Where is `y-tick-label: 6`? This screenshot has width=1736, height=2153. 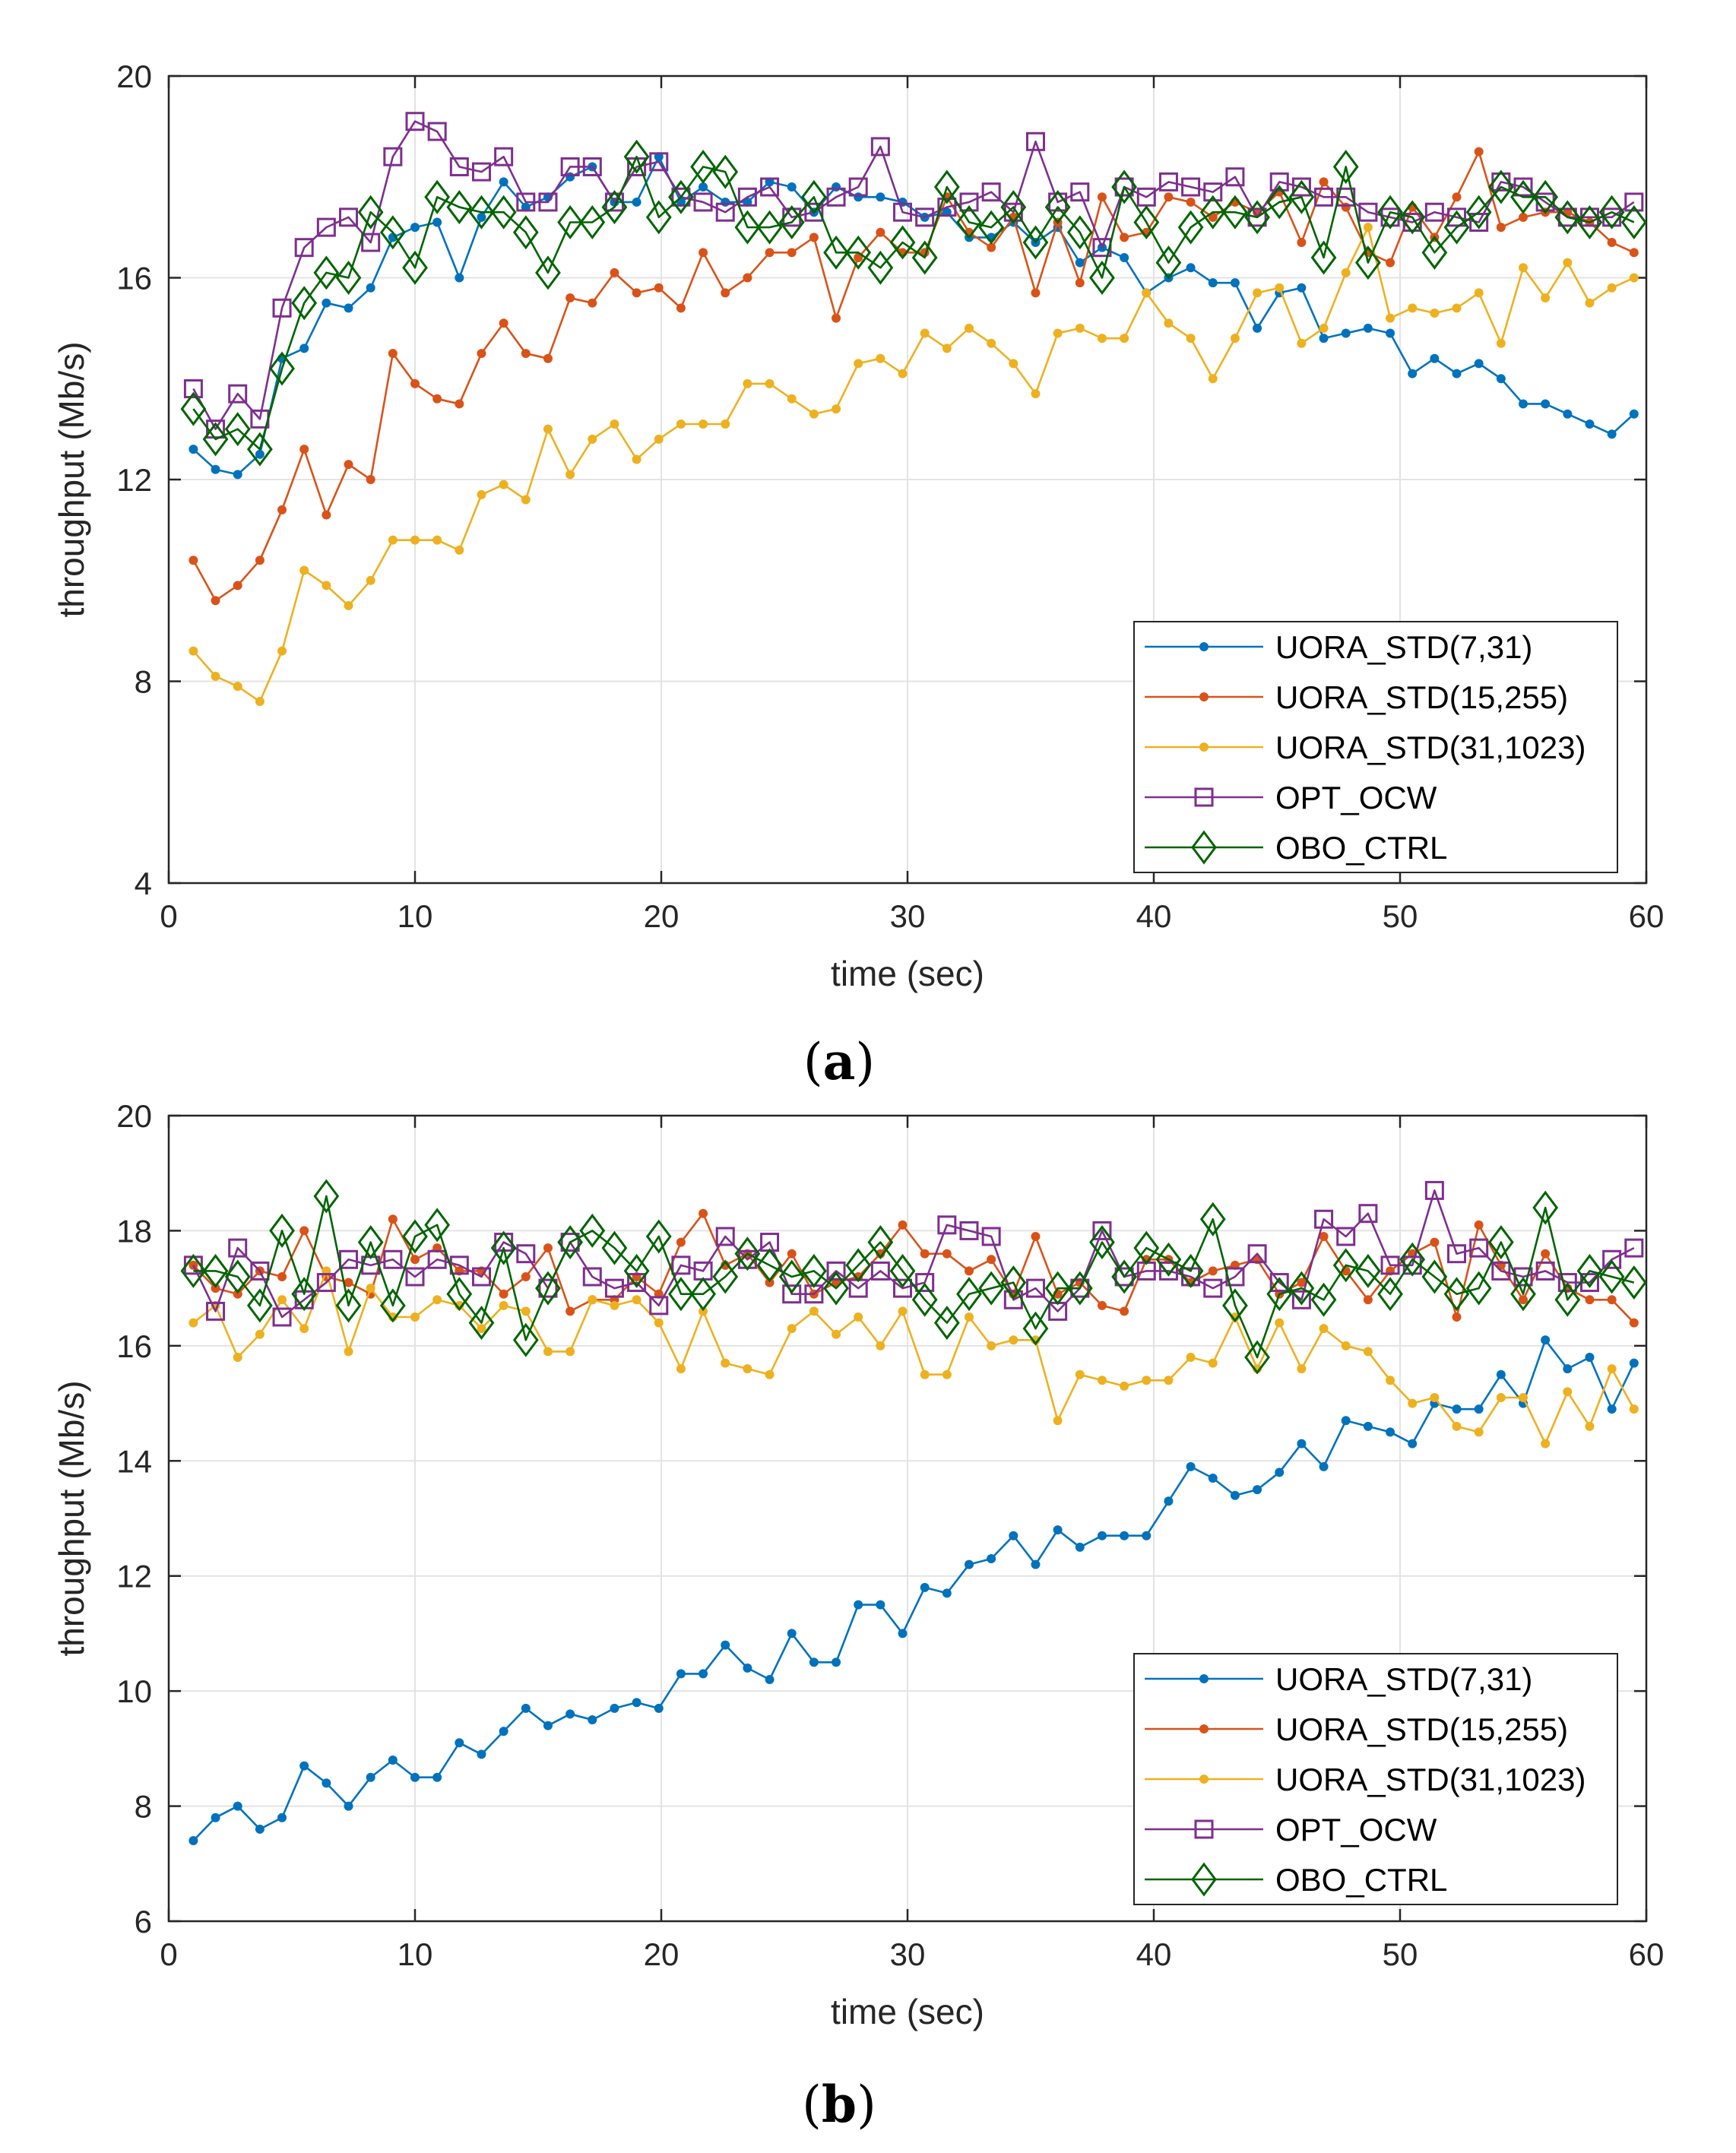
y-tick-label: 6 is located at coordinates (143, 1921).